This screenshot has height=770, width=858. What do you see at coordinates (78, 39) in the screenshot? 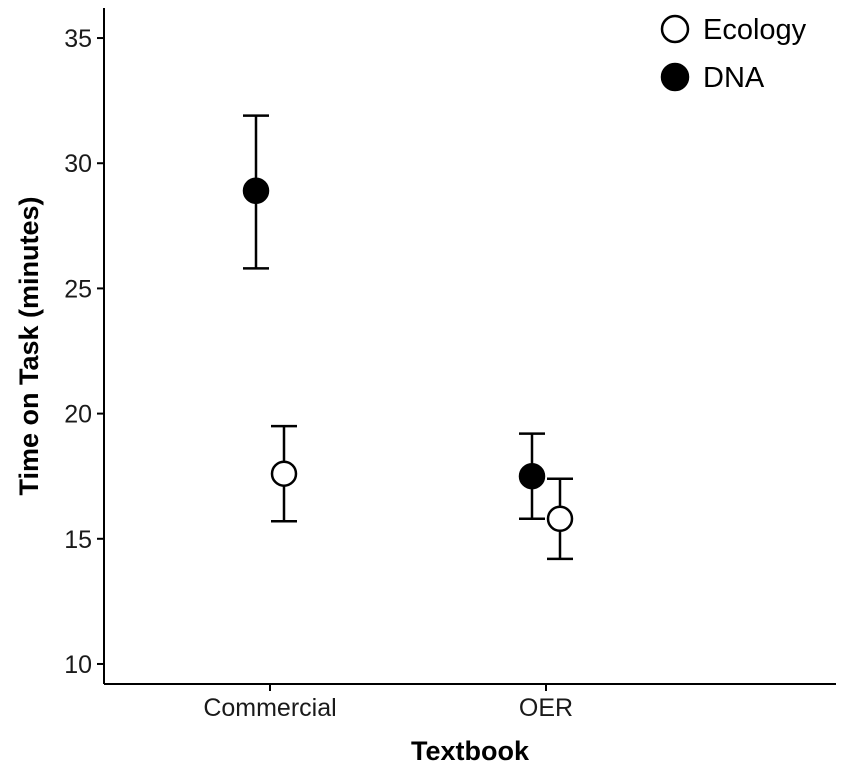
I see `y-tick-label: 35` at bounding box center [78, 39].